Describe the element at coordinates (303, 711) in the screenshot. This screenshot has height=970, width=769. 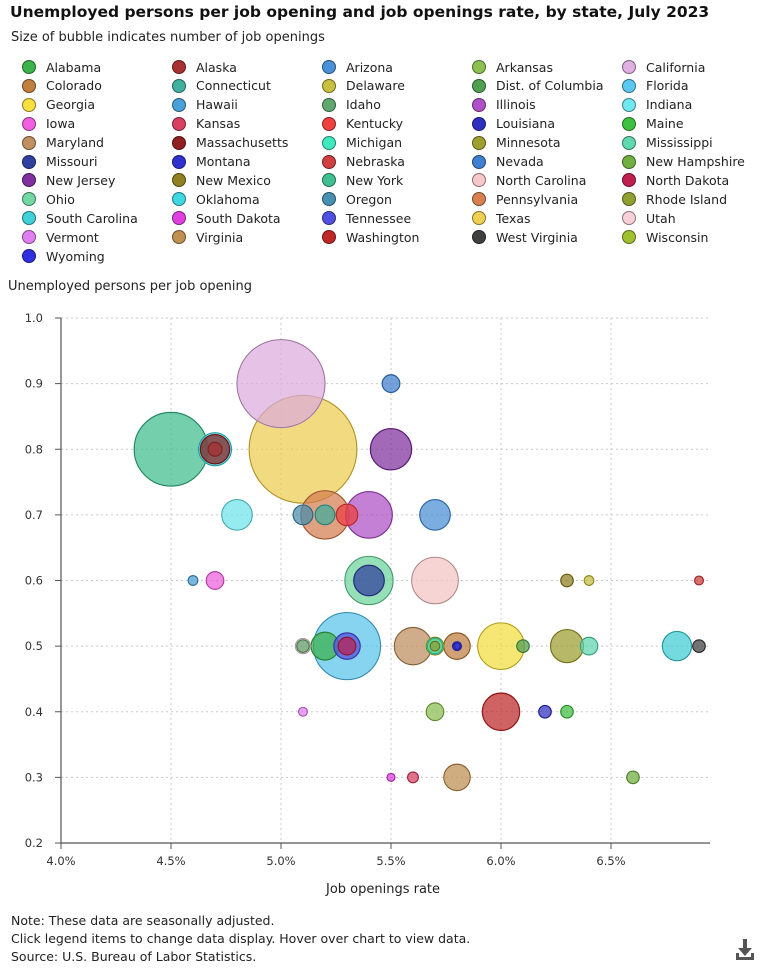
I see `bubble-vermont` at that location.